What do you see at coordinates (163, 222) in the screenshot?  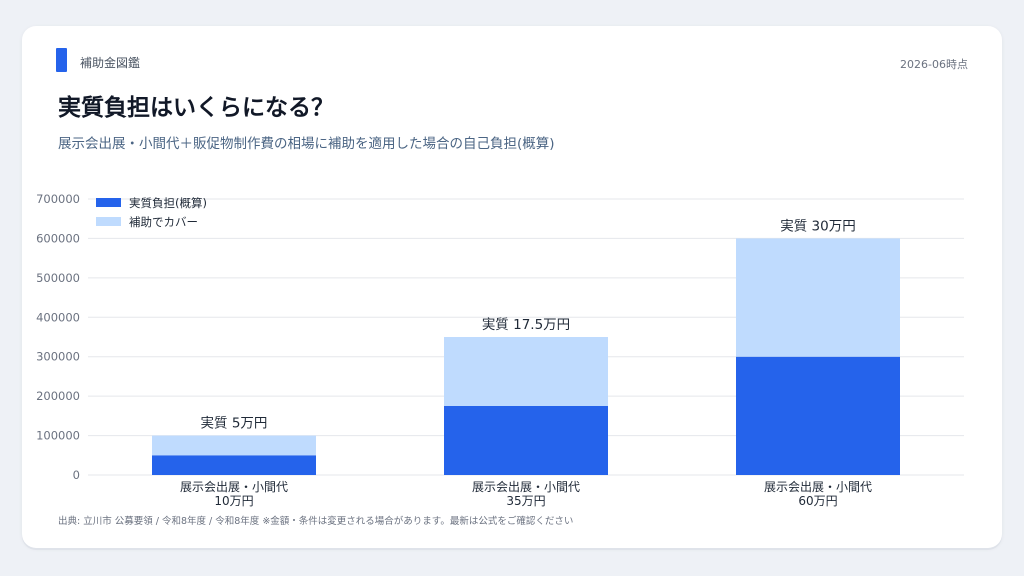 I see `legend-label: 補助でカバー` at bounding box center [163, 222].